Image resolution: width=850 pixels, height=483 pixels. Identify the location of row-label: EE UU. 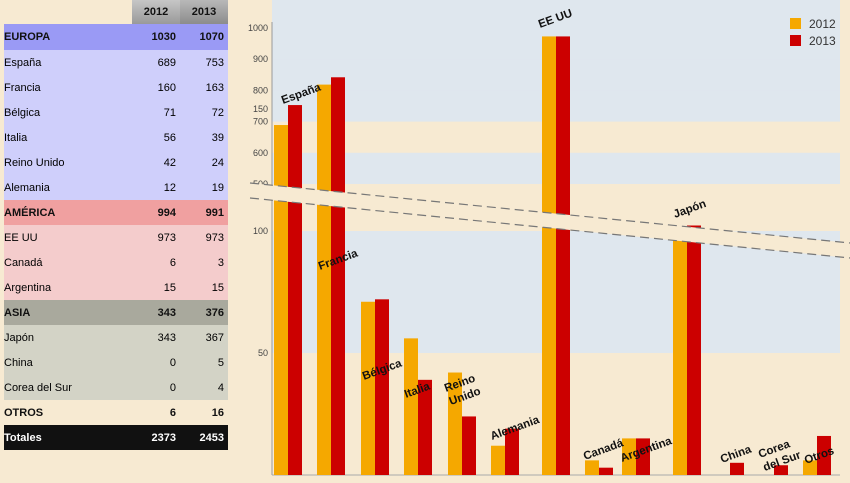
(68, 237).